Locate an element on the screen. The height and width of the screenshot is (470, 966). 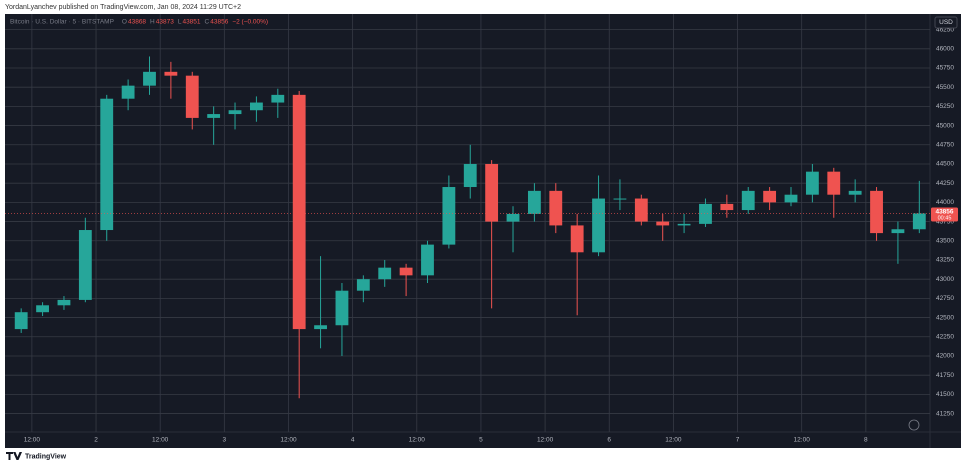
last-price-marker is located at coordinates (944, 214).